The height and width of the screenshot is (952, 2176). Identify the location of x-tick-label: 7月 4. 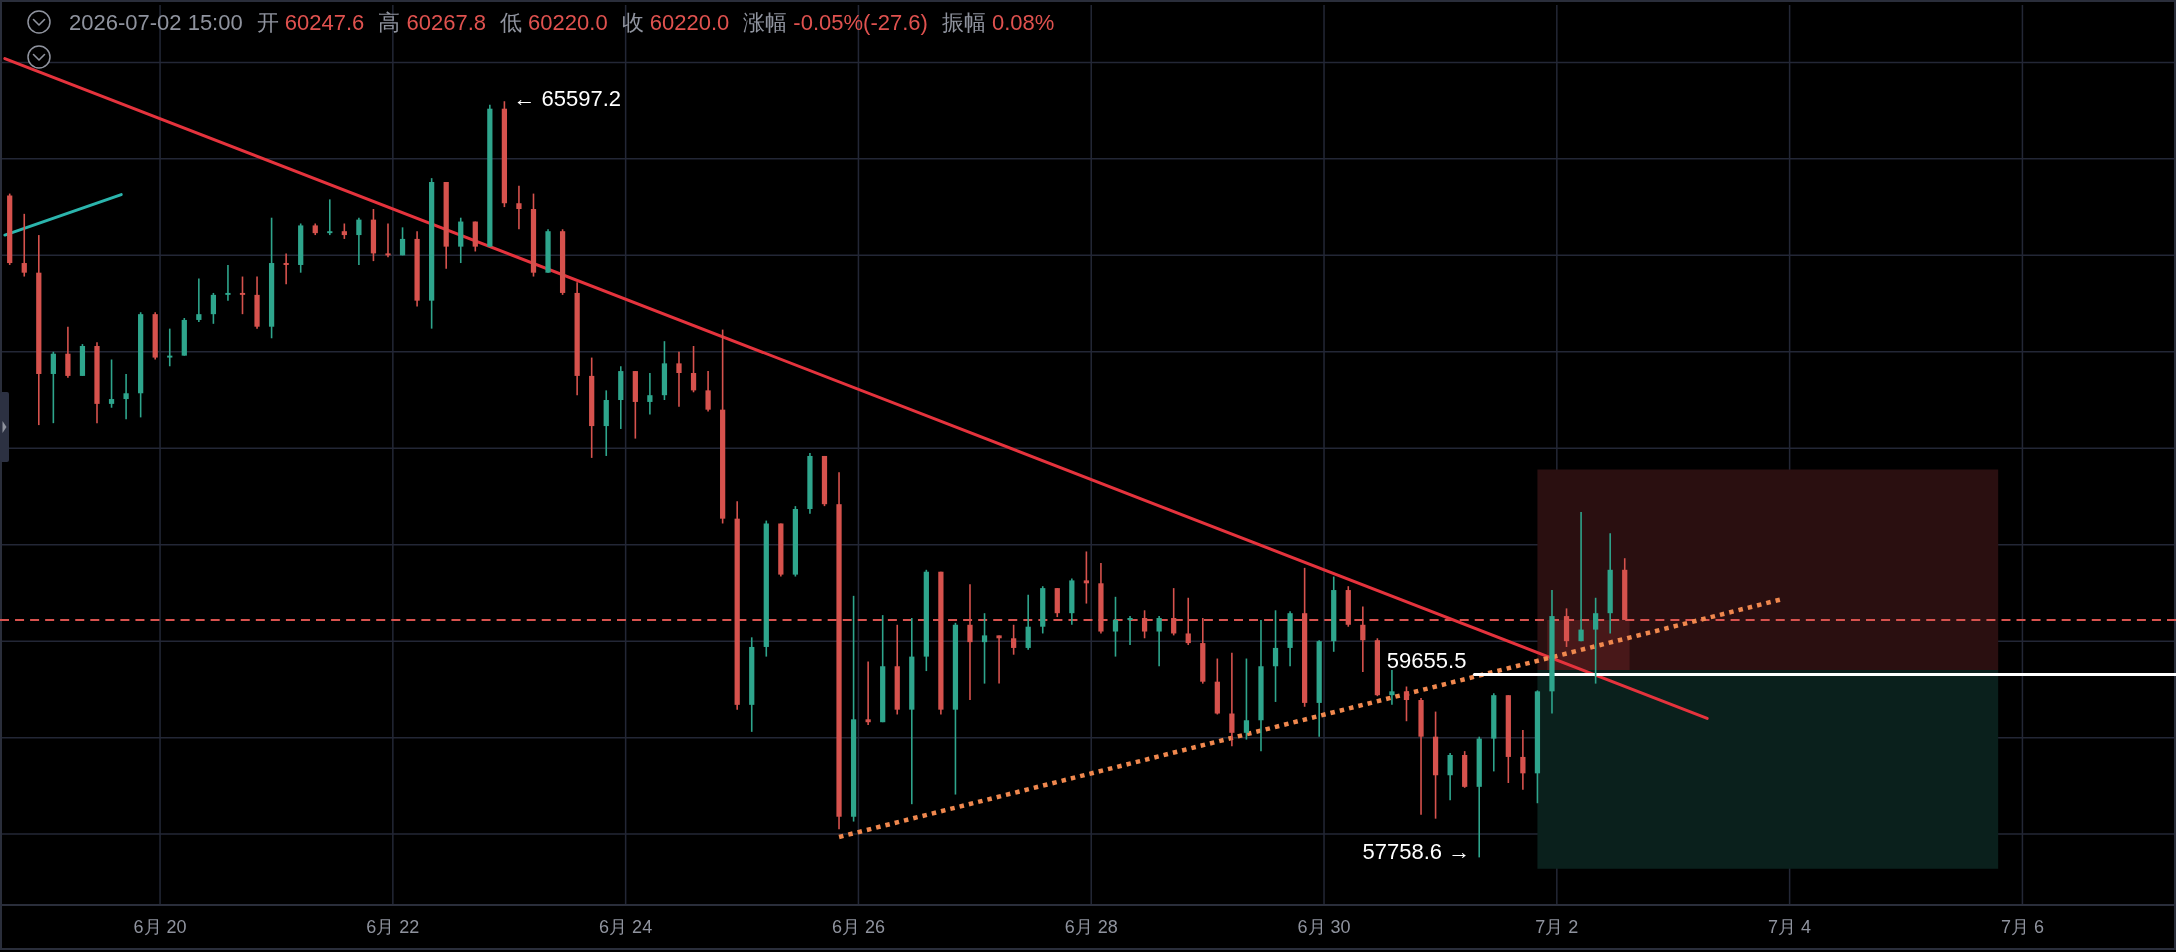
(1790, 927).